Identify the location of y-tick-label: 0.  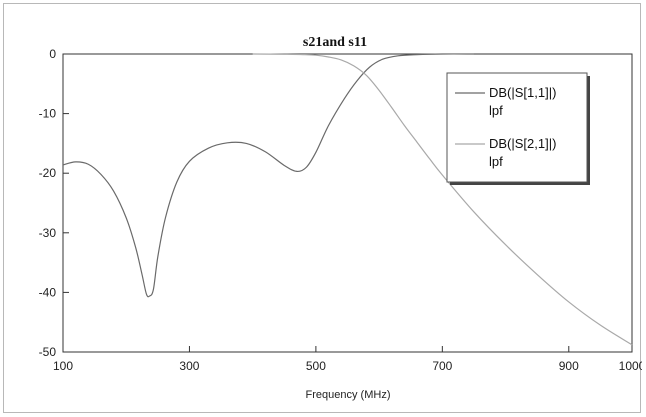
(52, 54).